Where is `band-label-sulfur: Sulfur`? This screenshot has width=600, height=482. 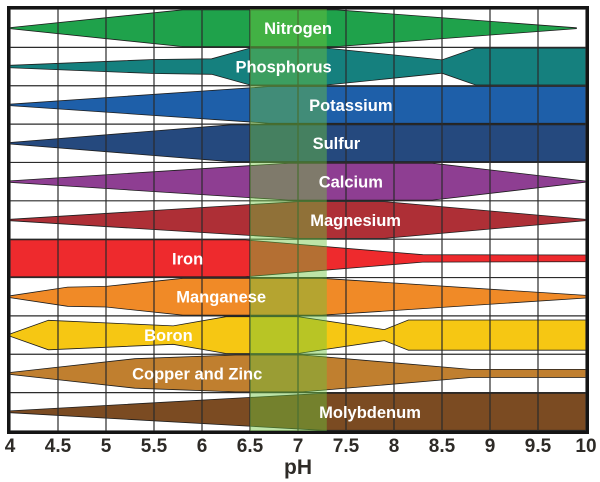 band-label-sulfur: Sulfur is located at coordinates (337, 144).